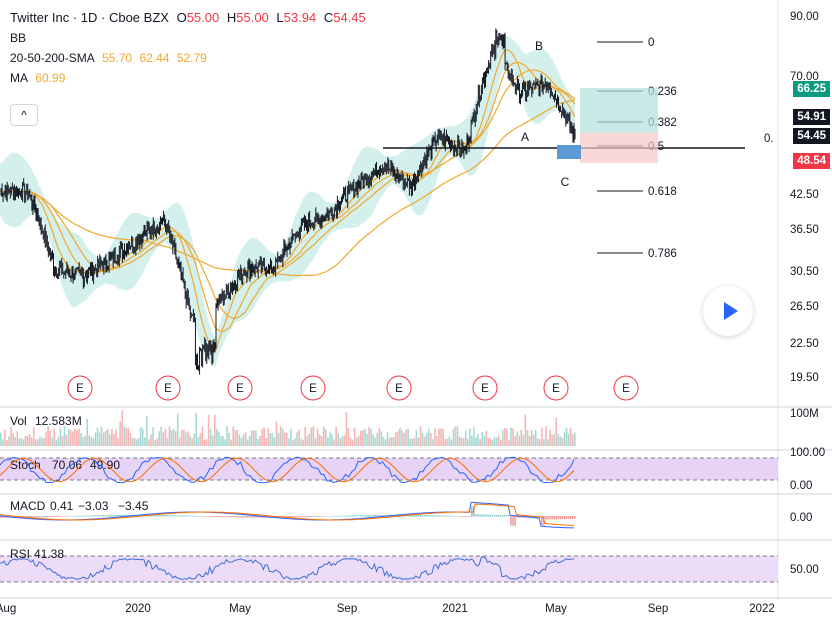 The image size is (832, 622). I want to click on time-axis-label: 2022, so click(762, 609).